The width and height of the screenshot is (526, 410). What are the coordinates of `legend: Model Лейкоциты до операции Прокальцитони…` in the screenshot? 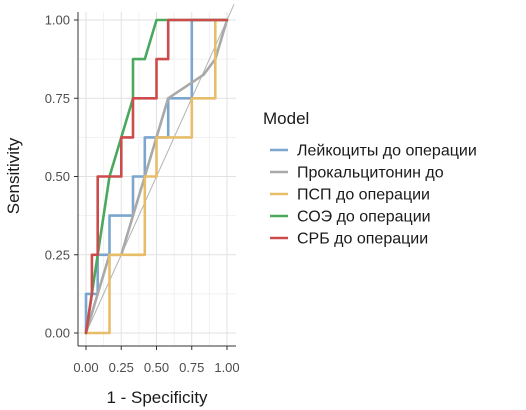 It's located at (370, 178).